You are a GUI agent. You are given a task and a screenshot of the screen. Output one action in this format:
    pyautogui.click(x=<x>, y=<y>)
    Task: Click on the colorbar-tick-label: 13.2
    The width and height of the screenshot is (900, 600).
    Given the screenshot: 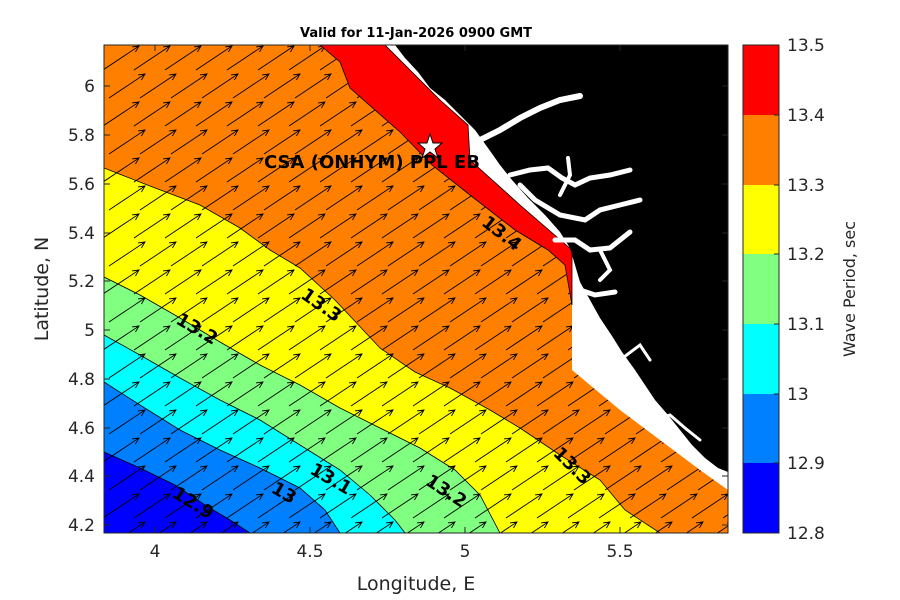 What is the action you would take?
    pyautogui.click(x=806, y=255)
    